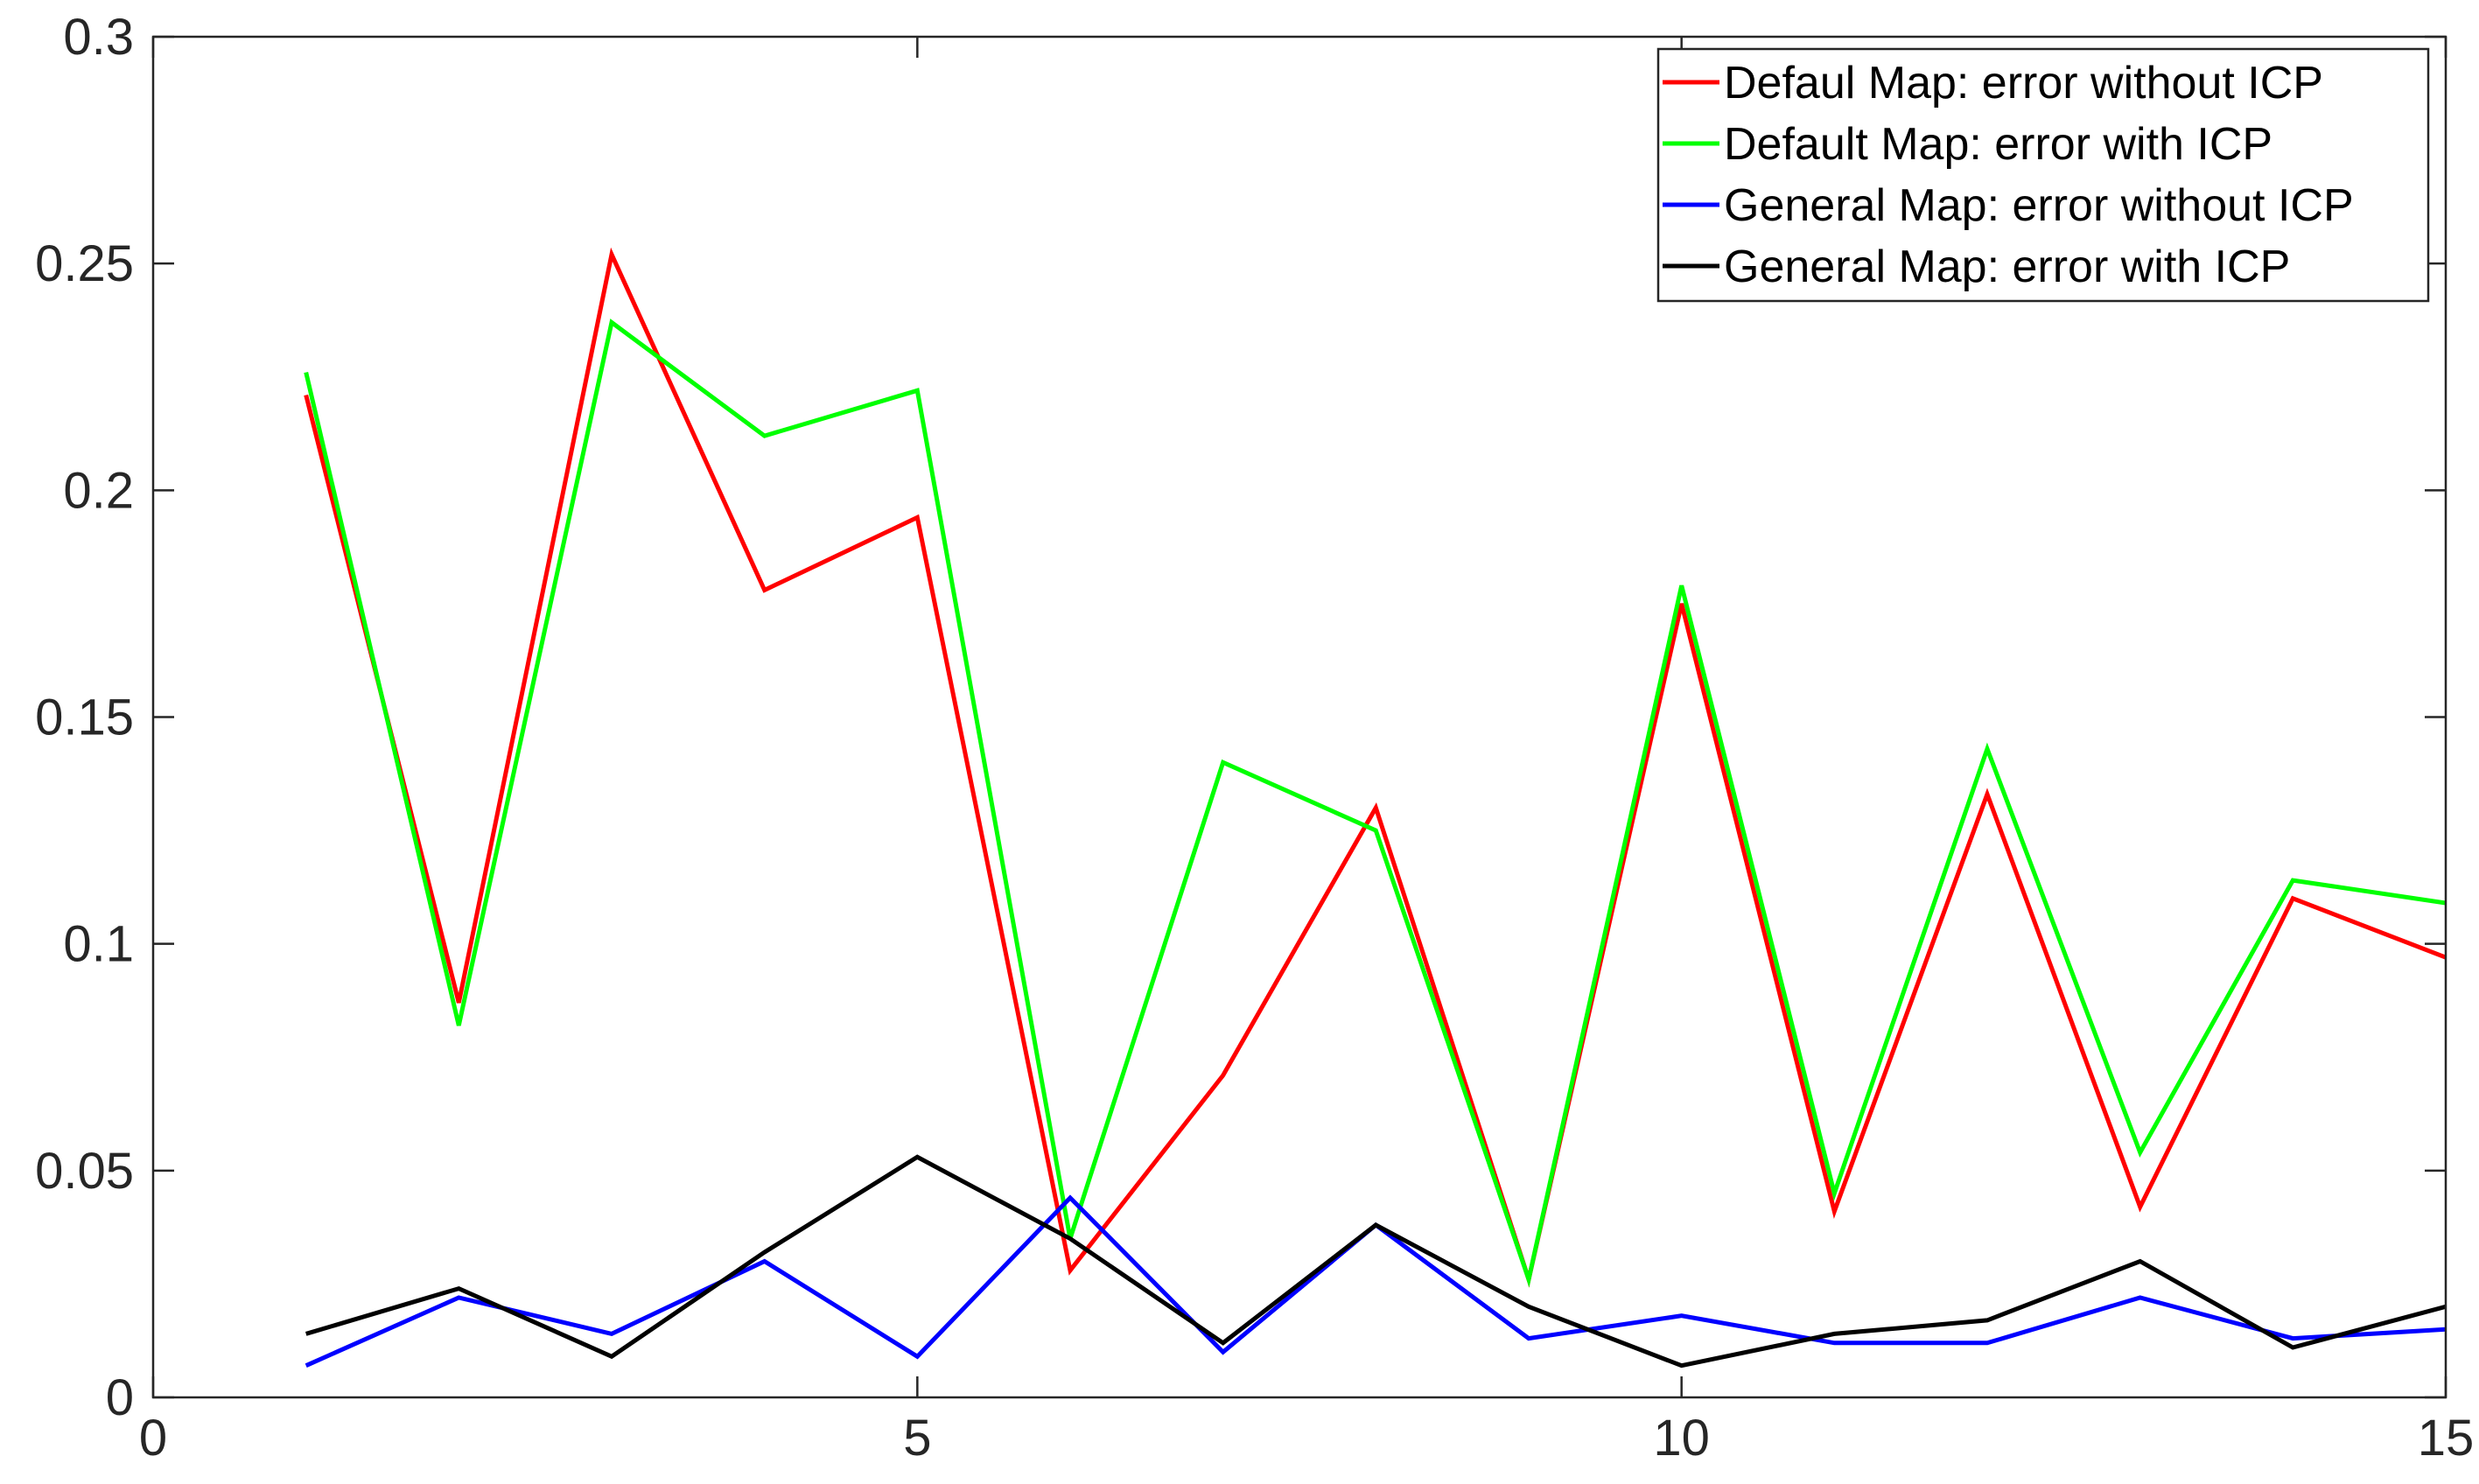 The height and width of the screenshot is (1484, 2479). I want to click on y-tick-label: 0.3, so click(98, 37).